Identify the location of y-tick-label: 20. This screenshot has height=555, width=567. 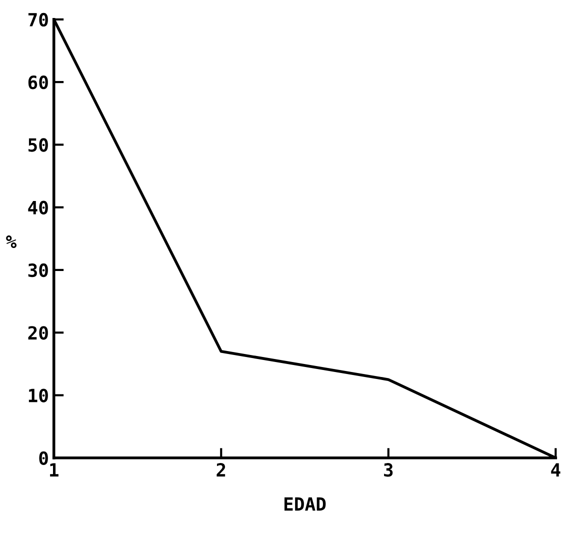
(38, 333).